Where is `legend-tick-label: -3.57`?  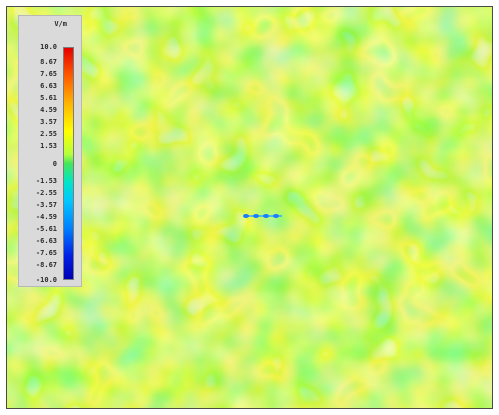 legend-tick-label: -3.57 is located at coordinates (46, 205).